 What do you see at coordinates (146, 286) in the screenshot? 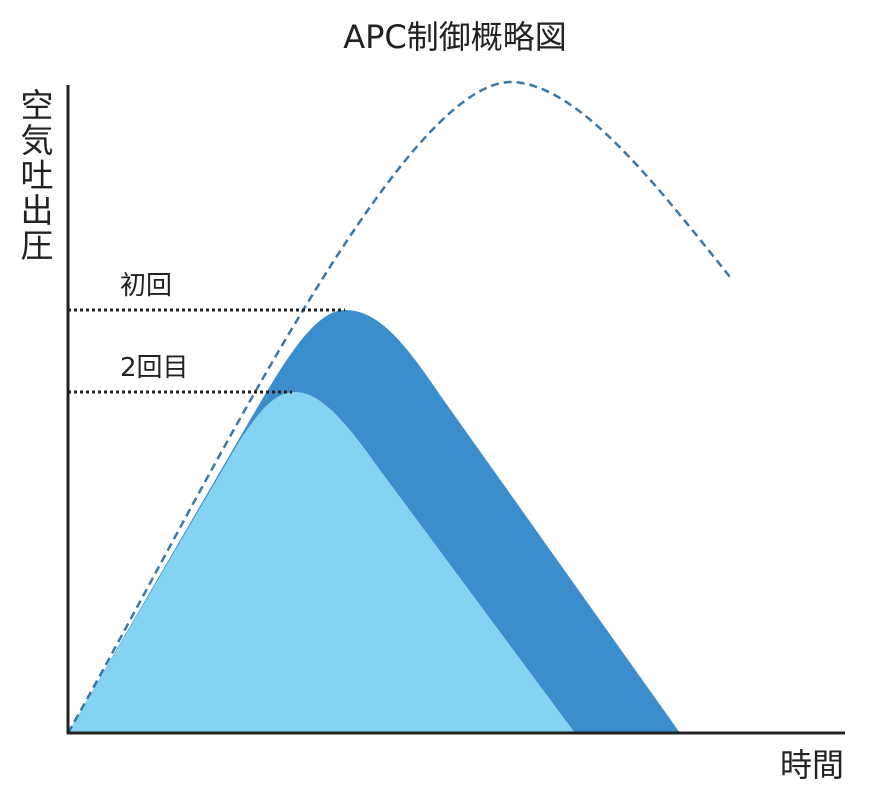
I see `annotation-first: 初回` at bounding box center [146, 286].